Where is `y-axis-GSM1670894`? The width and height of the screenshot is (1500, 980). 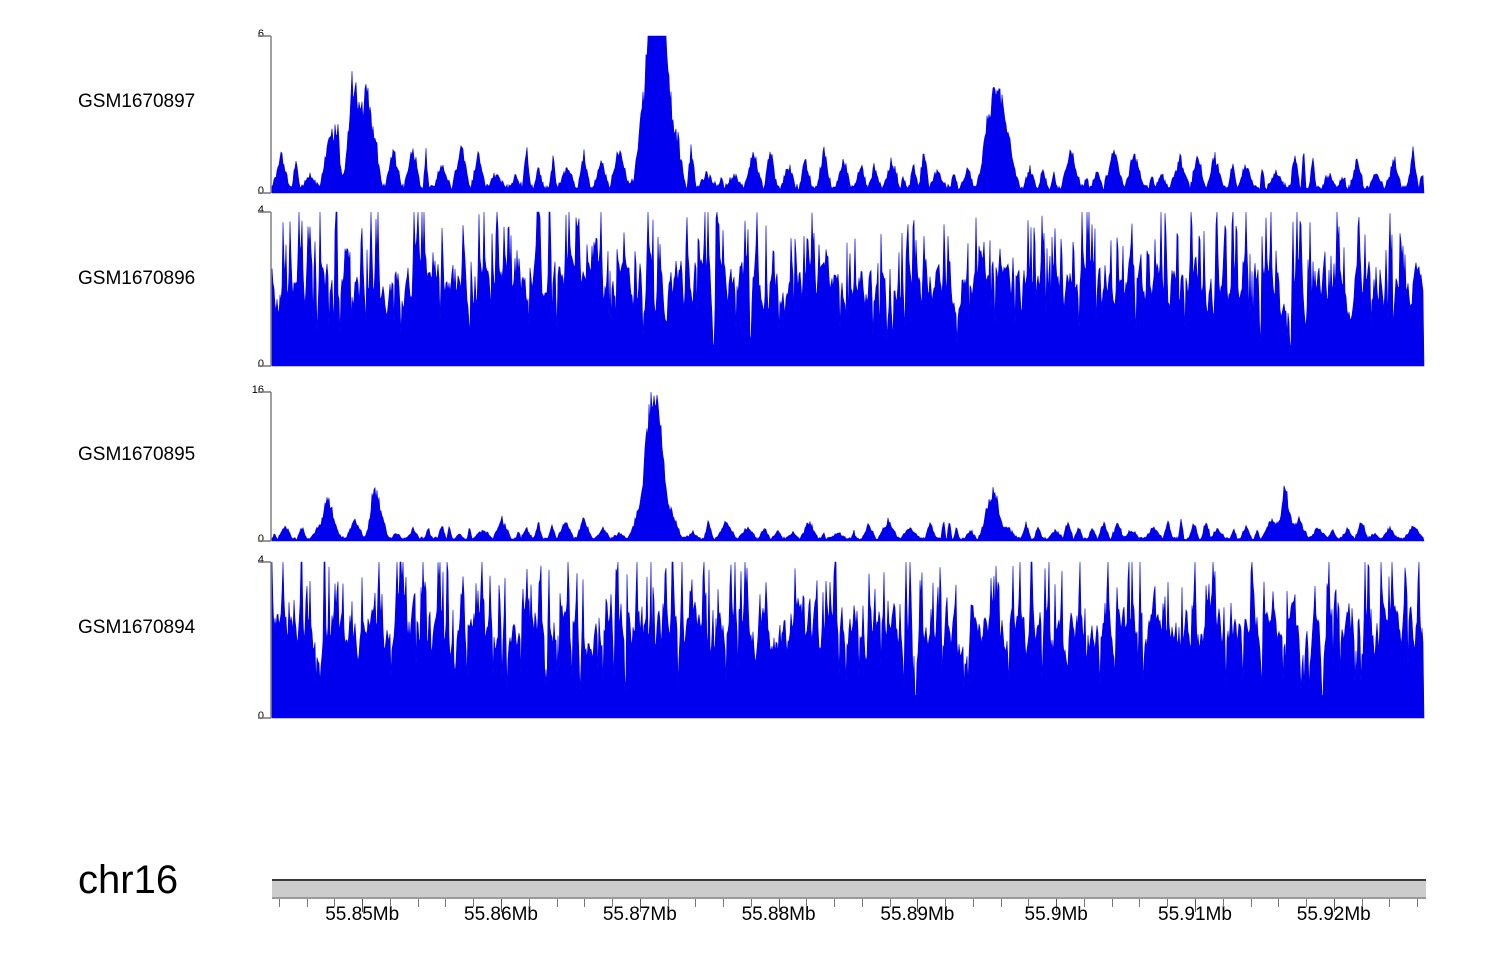 y-axis-GSM1670894 is located at coordinates (265, 640).